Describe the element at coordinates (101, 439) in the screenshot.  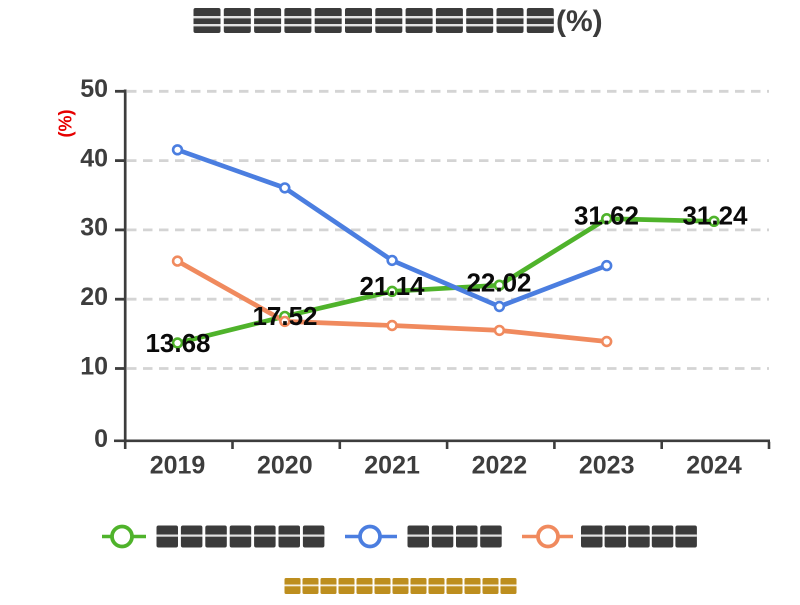
I see `svg-text: 0` at that location.